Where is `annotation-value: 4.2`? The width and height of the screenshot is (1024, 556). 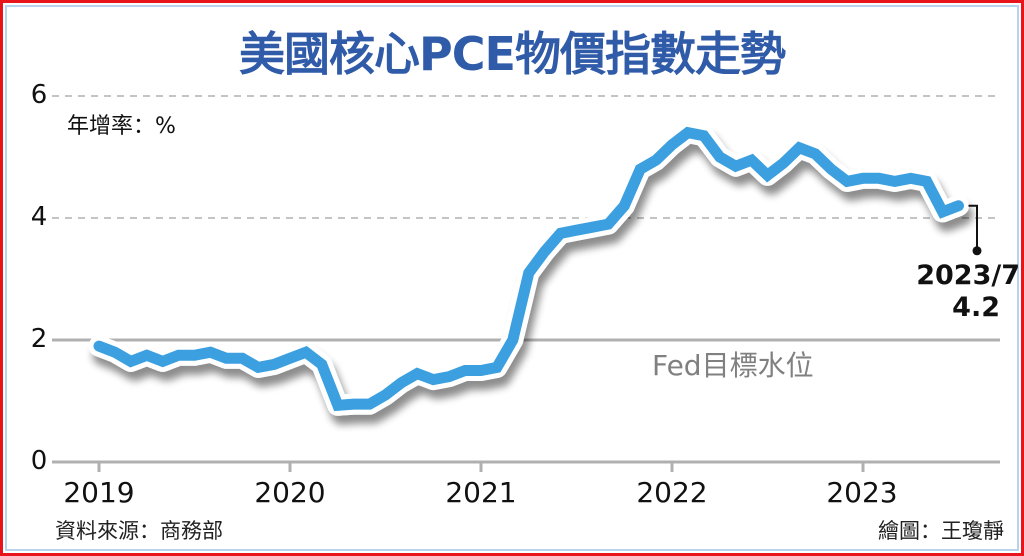
annotation-value: 4.2 is located at coordinates (976, 307).